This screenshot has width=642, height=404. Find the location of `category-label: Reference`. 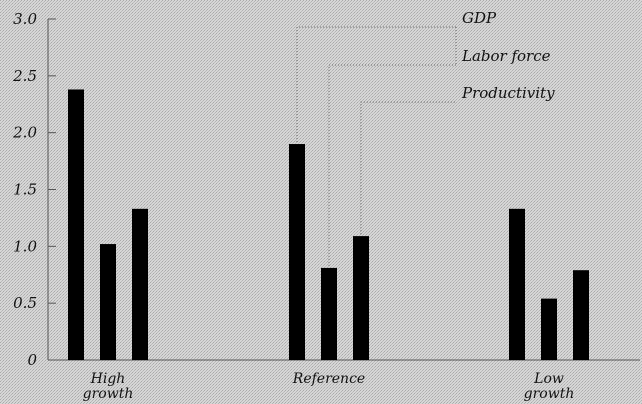

category-label: Reference is located at coordinates (328, 379).